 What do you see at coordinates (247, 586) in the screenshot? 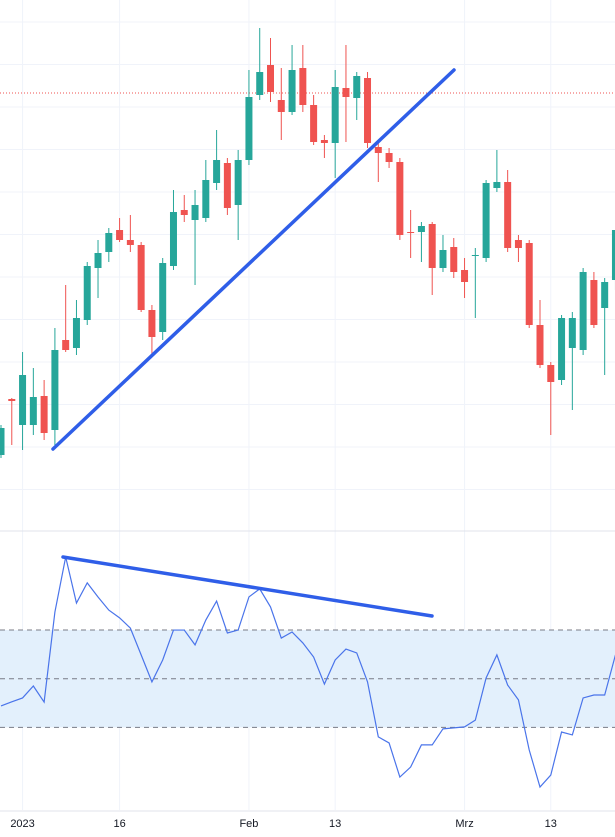
I see `trend-line` at bounding box center [247, 586].